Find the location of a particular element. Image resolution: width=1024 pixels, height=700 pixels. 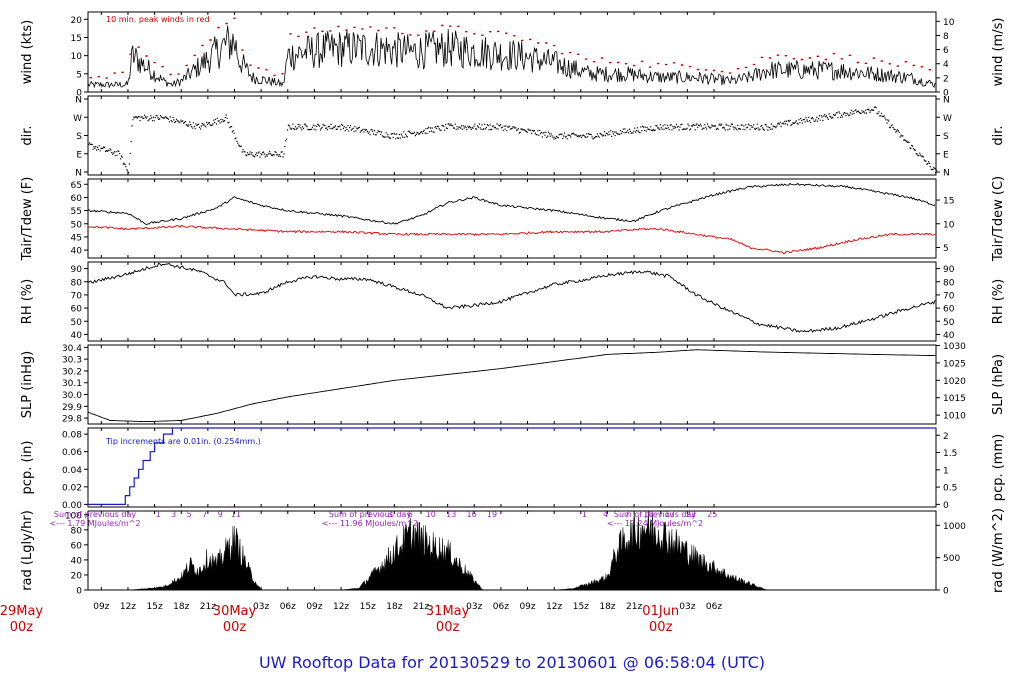

precipitation-line is located at coordinates (512, 466).